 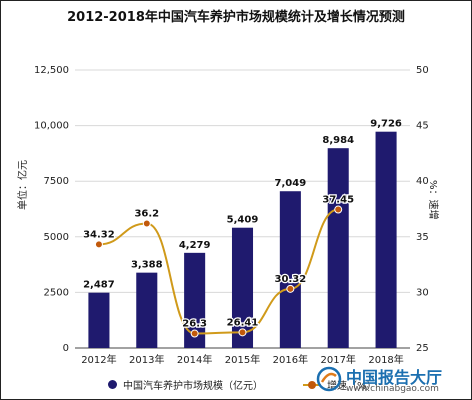 What do you see at coordinates (291, 183) in the screenshot?
I see `bar-data-label: 7,049` at bounding box center [291, 183].